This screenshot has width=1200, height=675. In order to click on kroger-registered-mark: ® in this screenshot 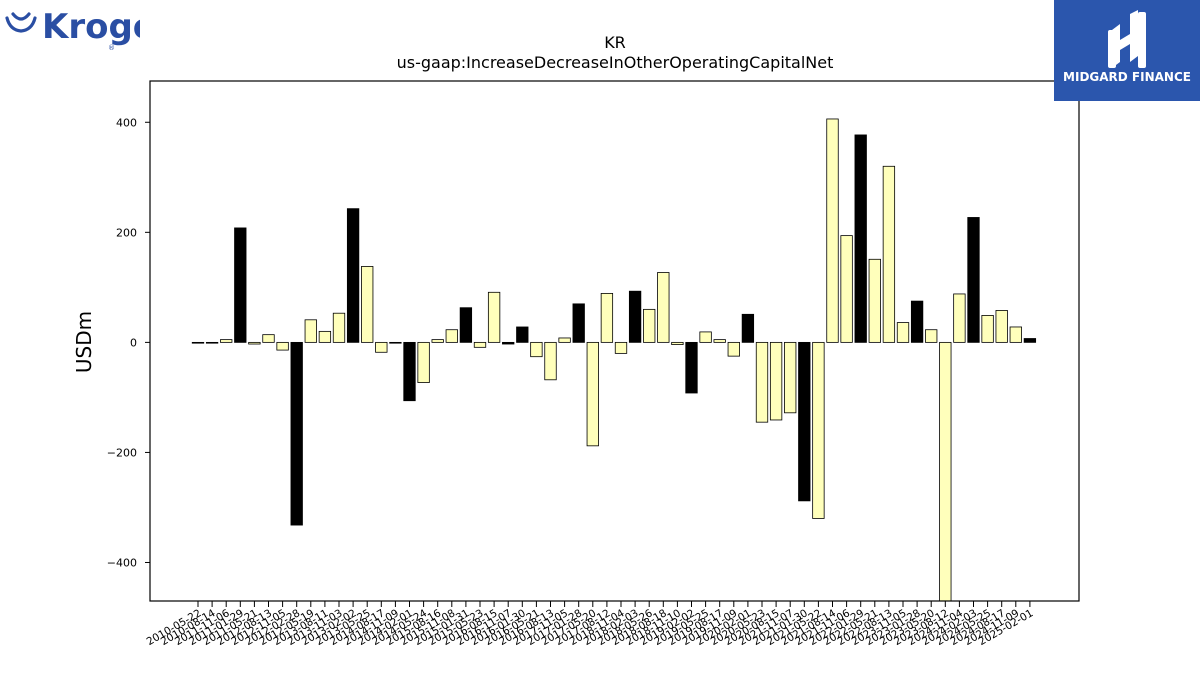, I will do `click(111, 48)`.